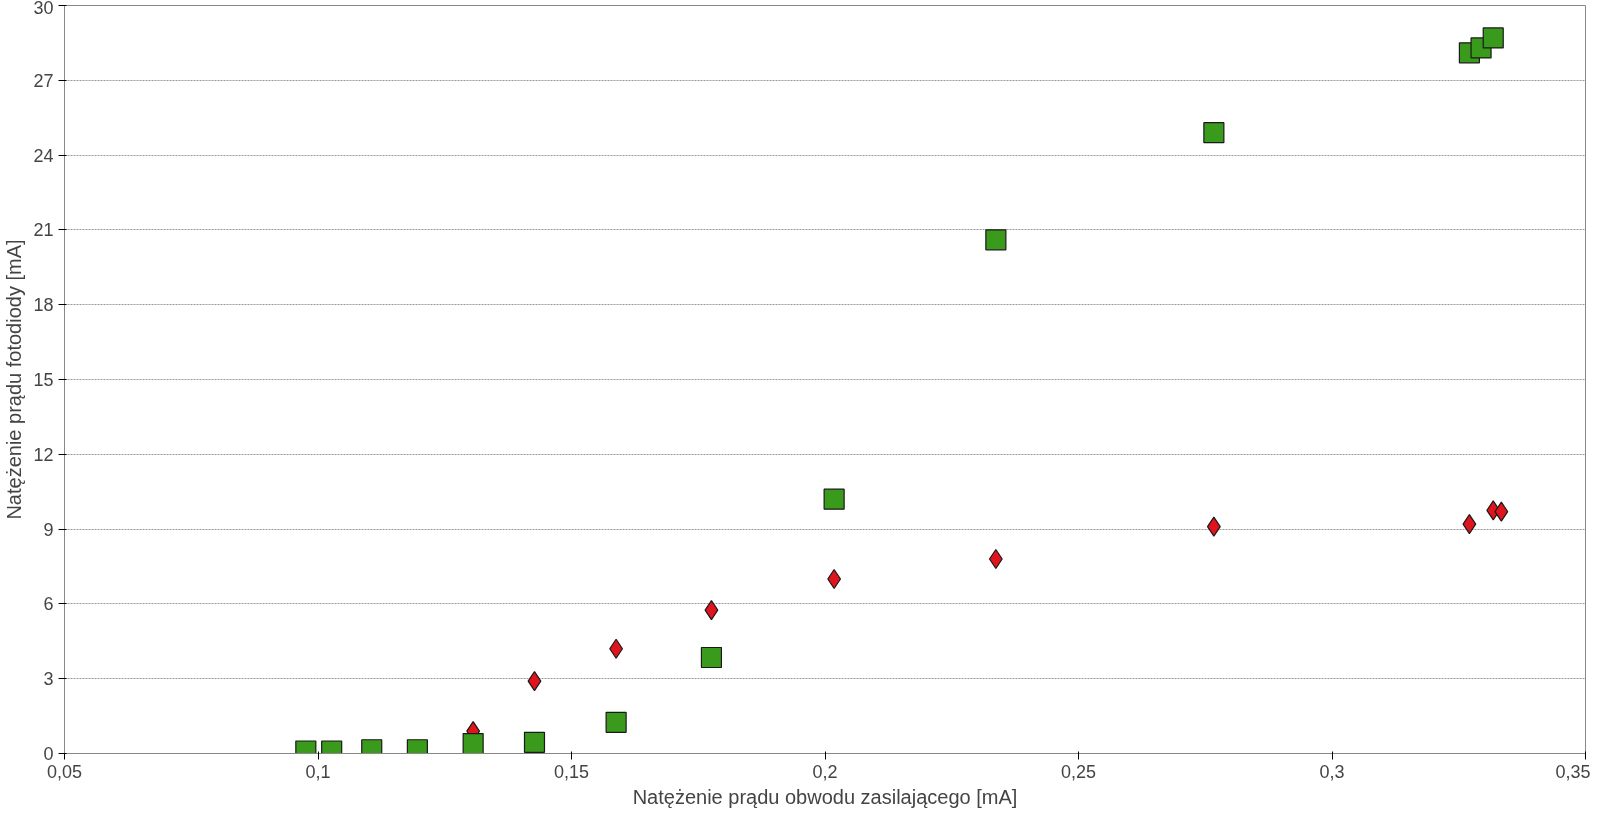 The height and width of the screenshot is (826, 1616). What do you see at coordinates (43, 9) in the screenshot?
I see `y-tick-label: 30` at bounding box center [43, 9].